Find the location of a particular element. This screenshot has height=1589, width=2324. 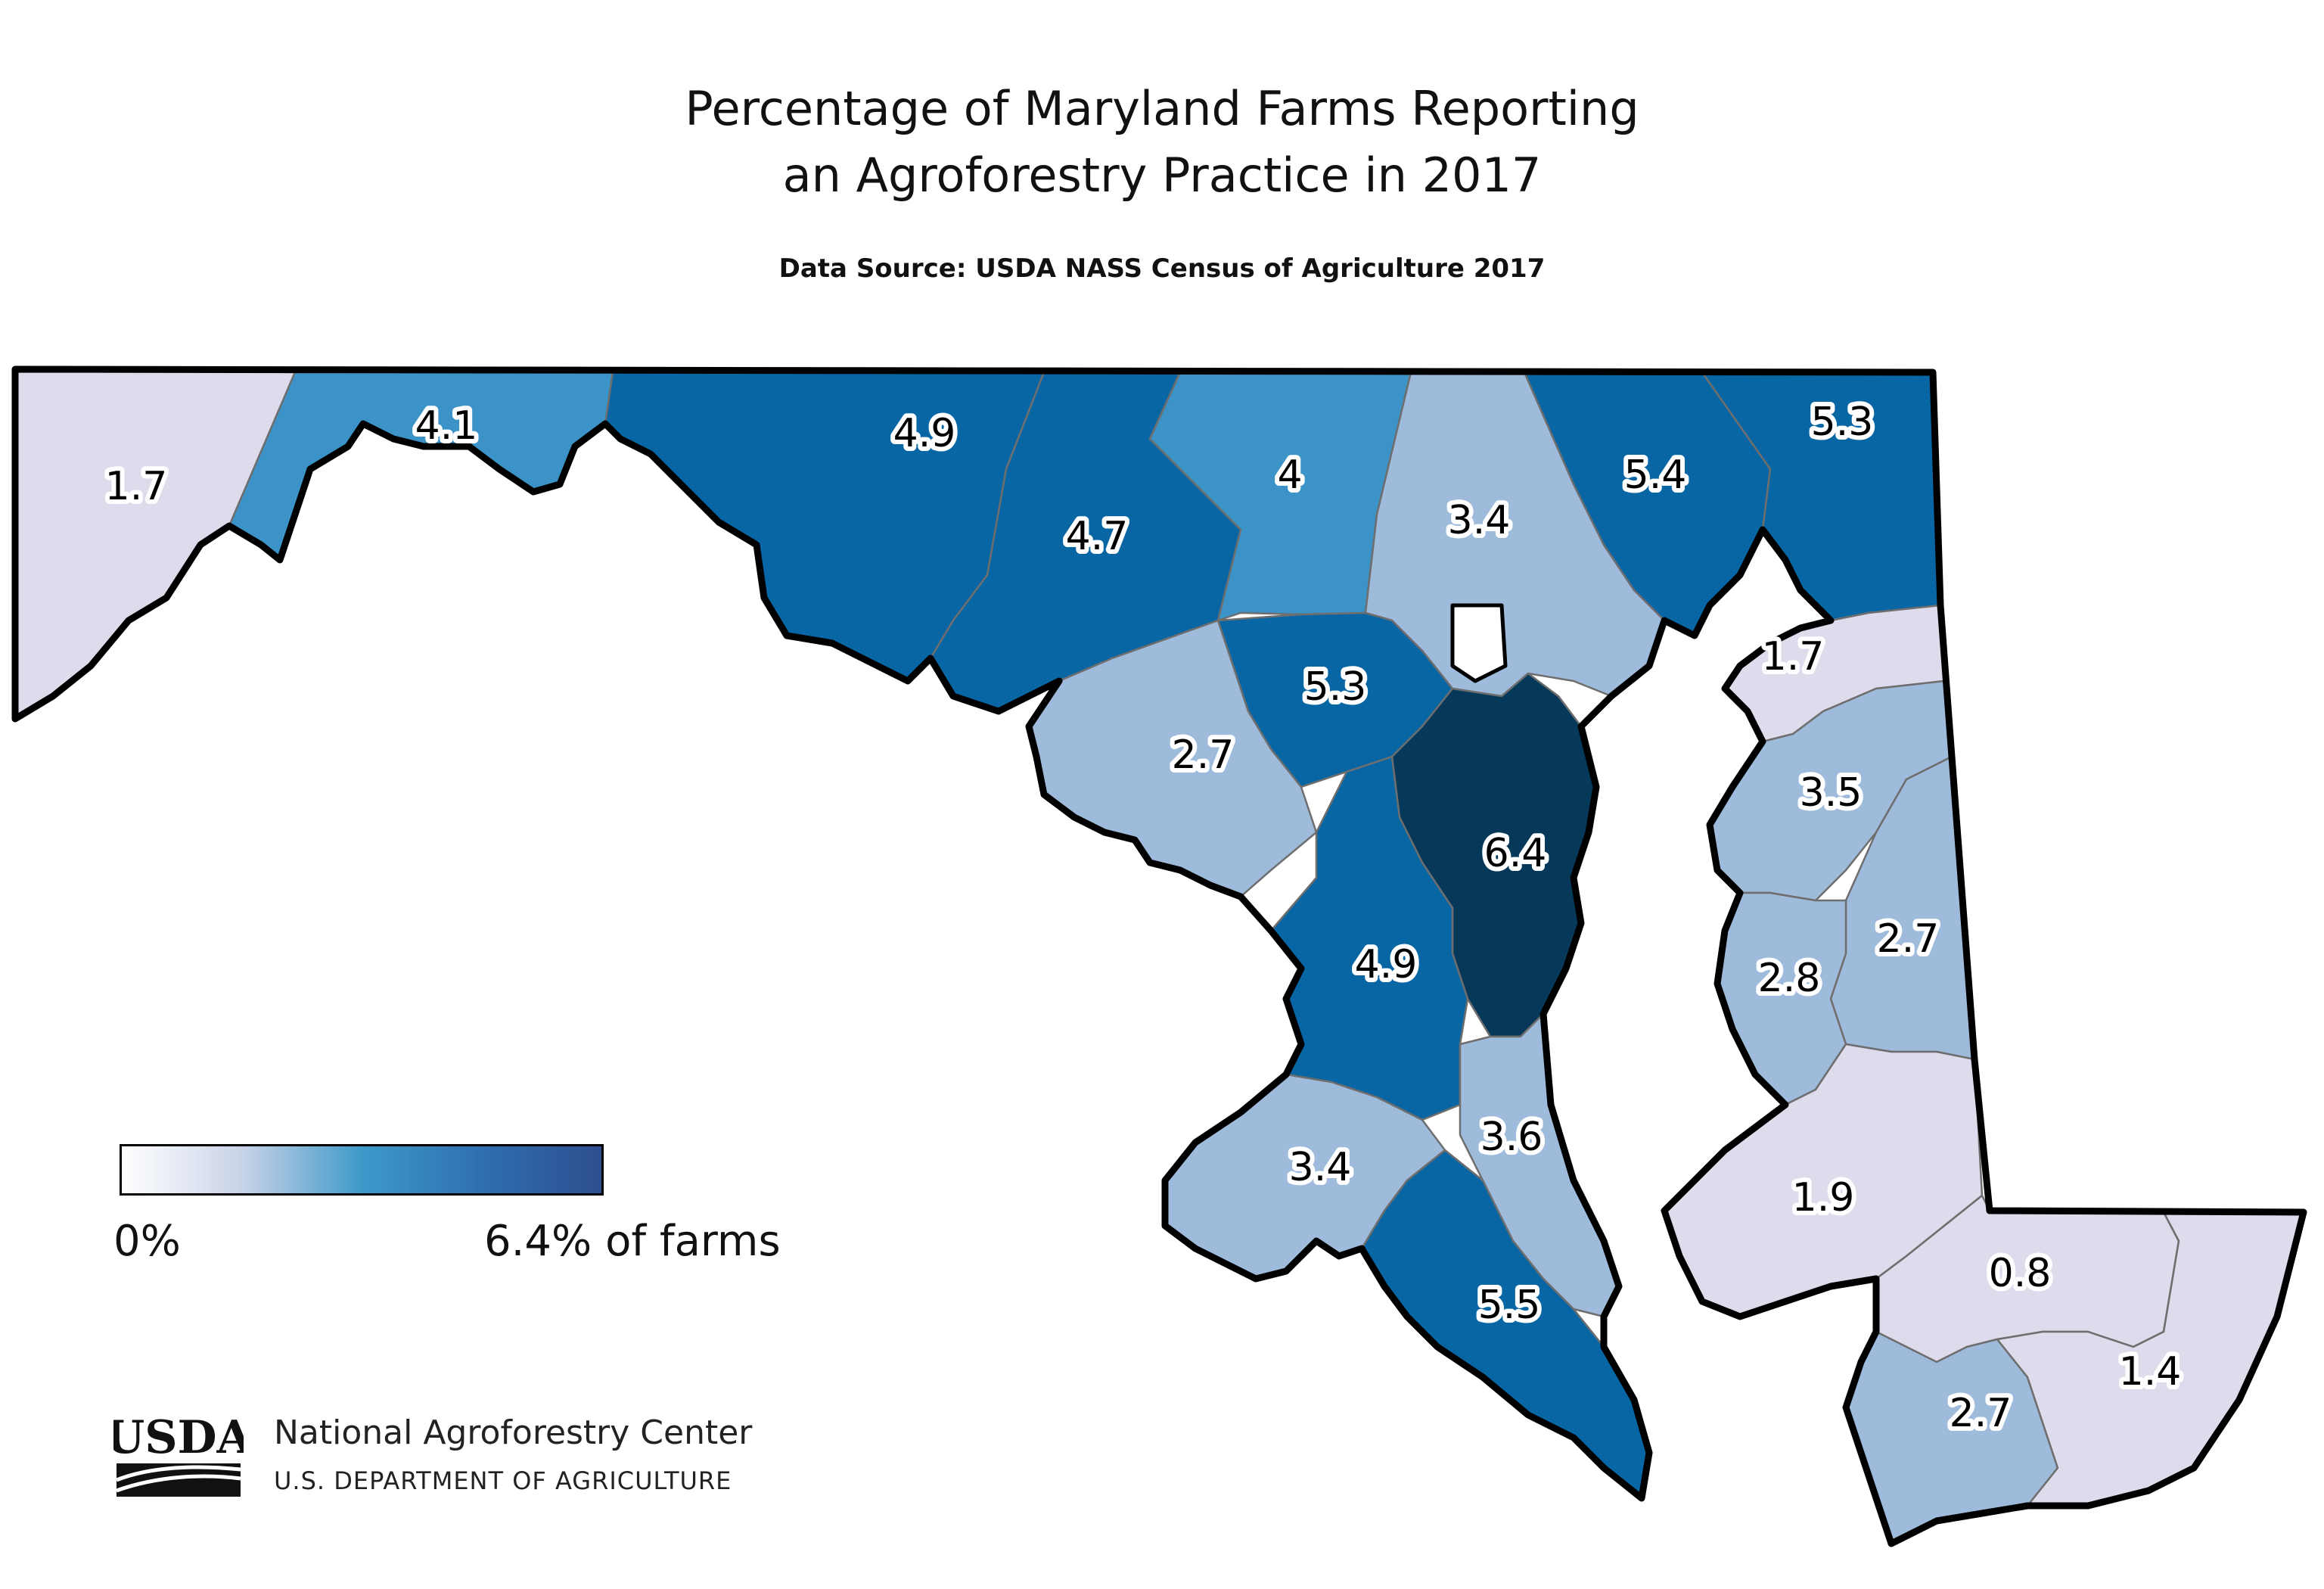

label-frederick: 4.7 is located at coordinates (1097, 536).